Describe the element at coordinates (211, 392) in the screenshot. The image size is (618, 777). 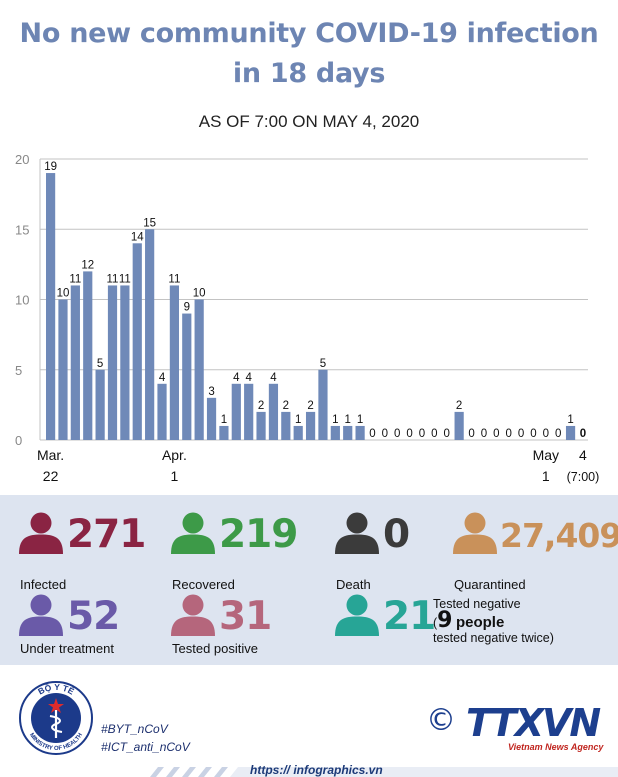
I see `bar-value-label: 3` at that location.